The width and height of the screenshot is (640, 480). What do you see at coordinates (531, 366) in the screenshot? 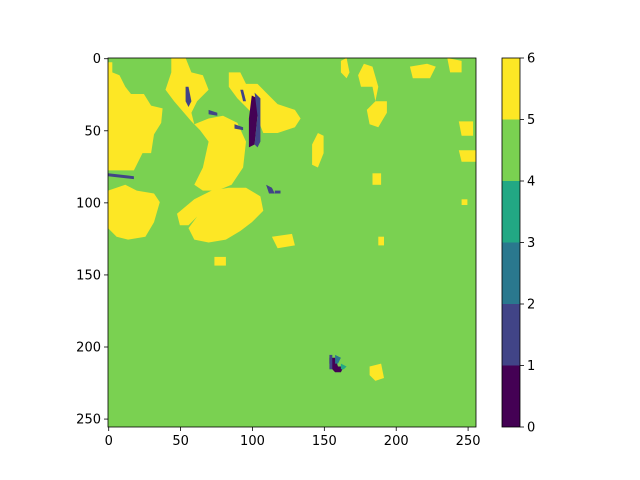
I see `colorbar-tick-label: 1` at bounding box center [531, 366].